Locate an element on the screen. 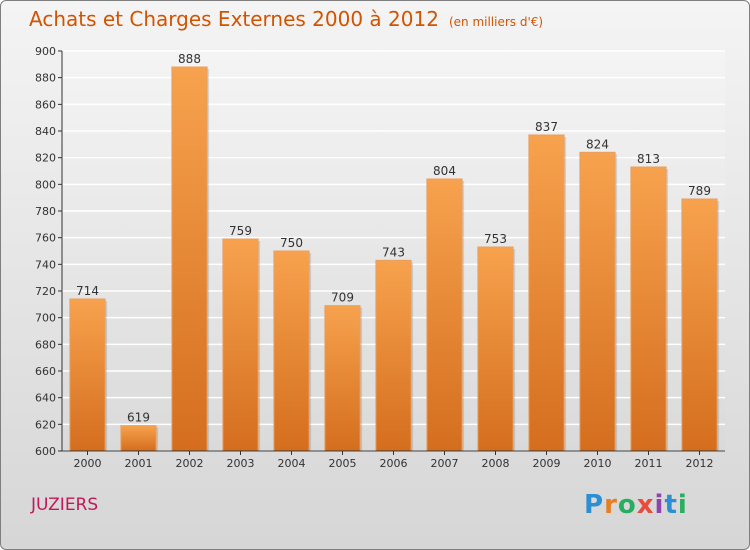 Image resolution: width=750 pixels, height=550 pixels. data-label: 709 is located at coordinates (342, 298).